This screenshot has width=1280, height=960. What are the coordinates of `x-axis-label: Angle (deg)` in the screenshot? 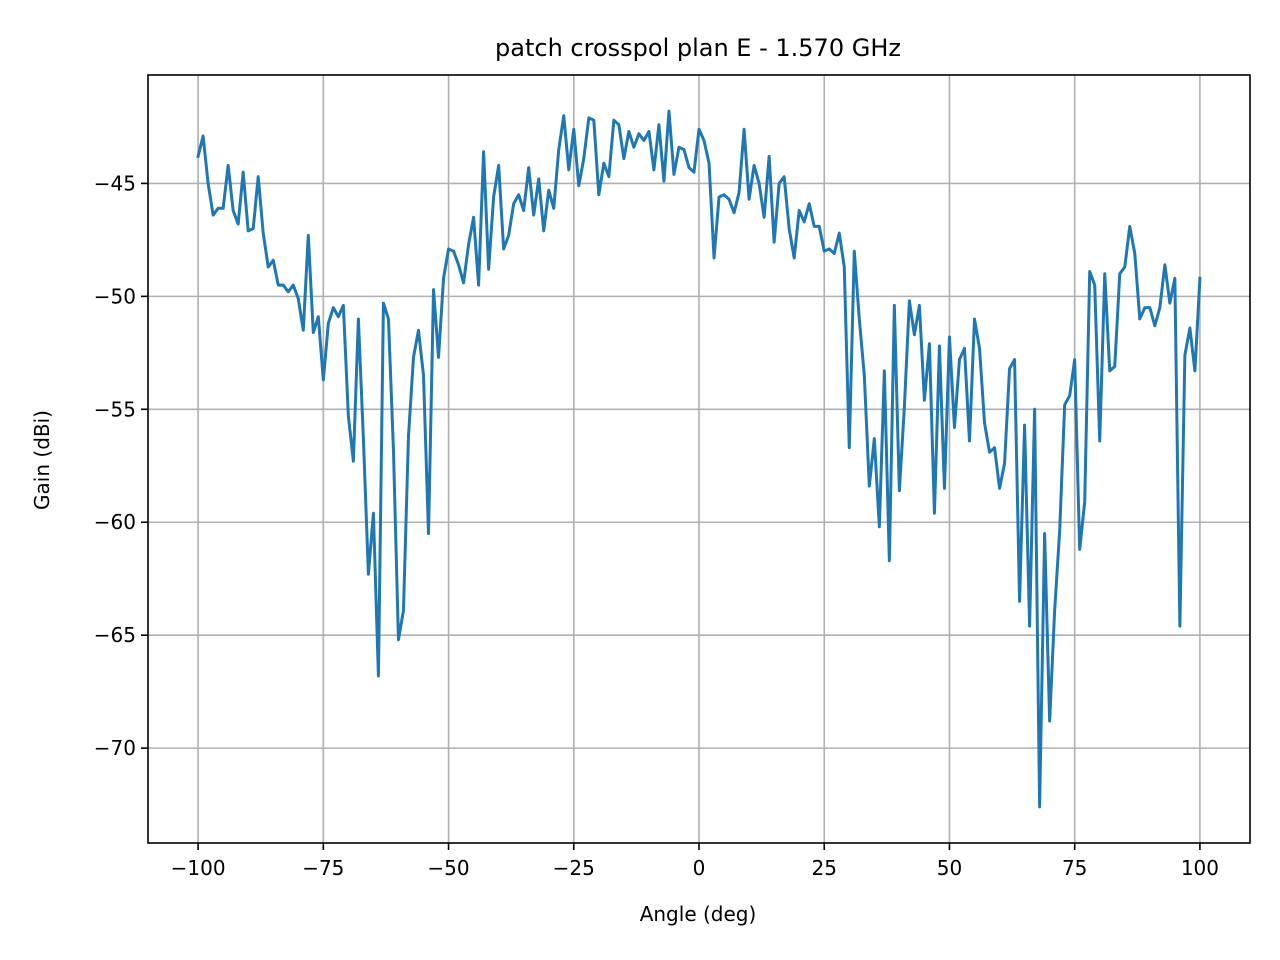 It's located at (698, 914).